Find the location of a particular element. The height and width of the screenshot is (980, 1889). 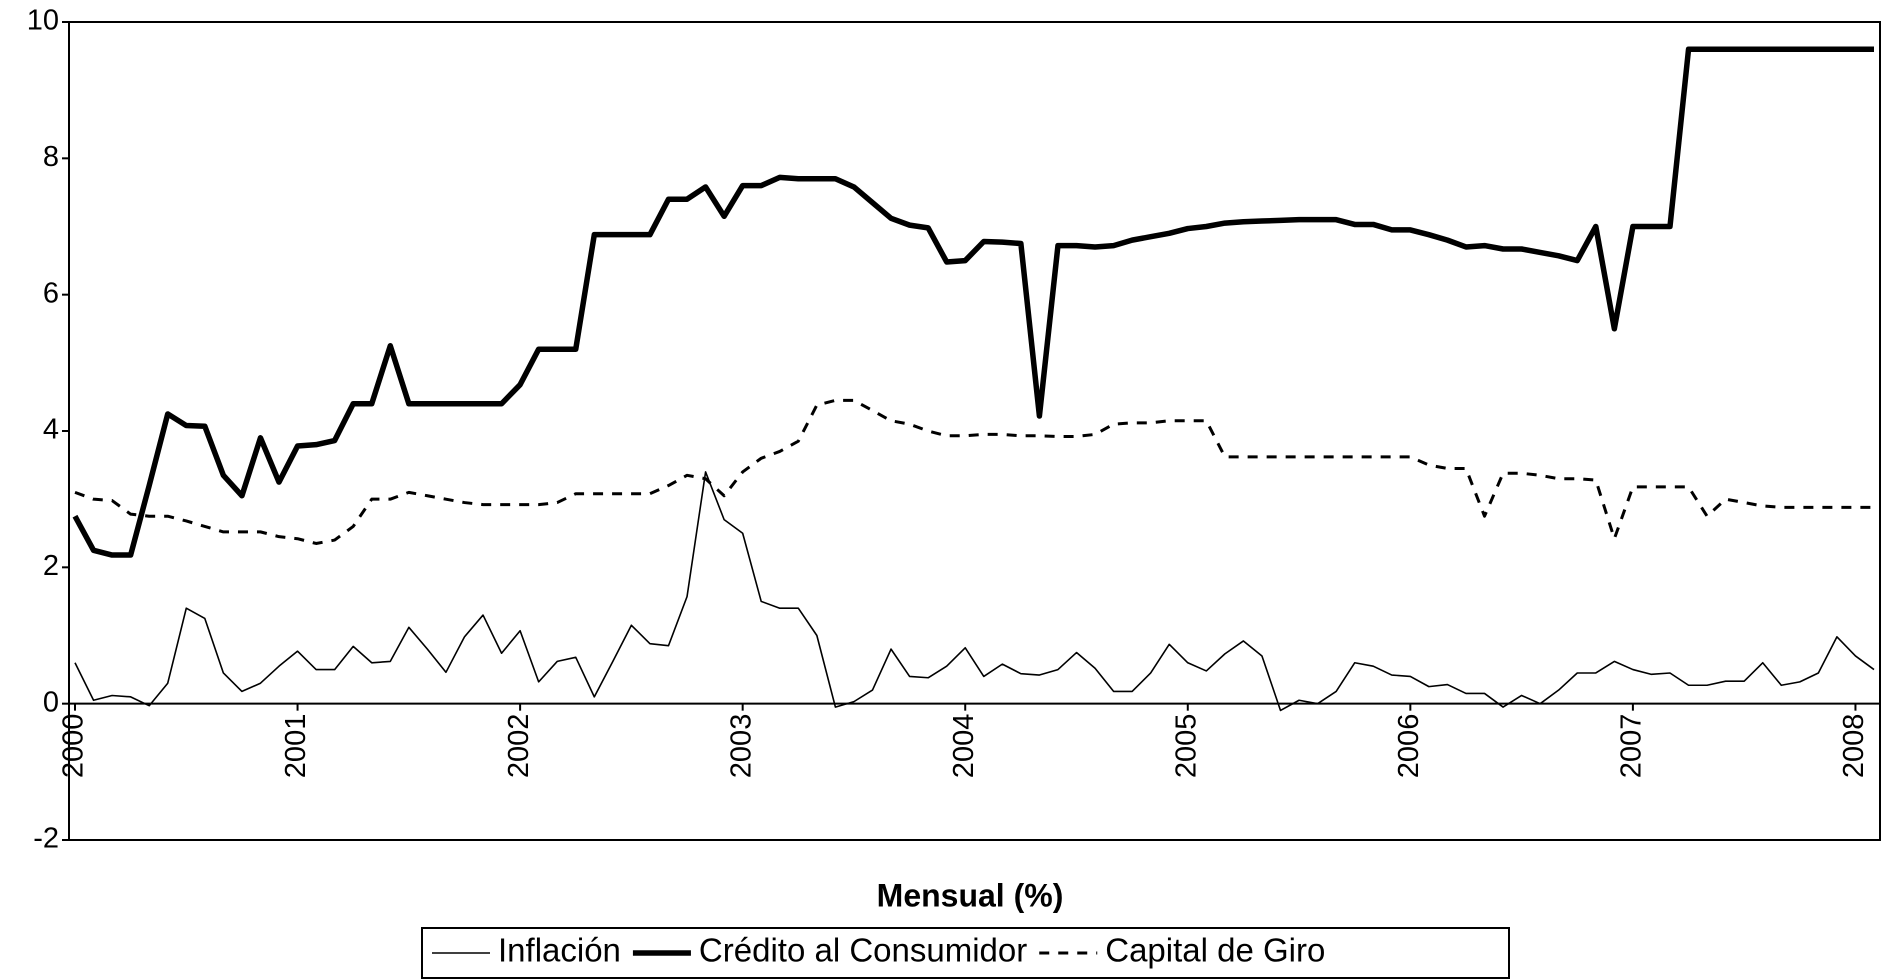

legend-label: Crédito al Consumidor is located at coordinates (863, 950).